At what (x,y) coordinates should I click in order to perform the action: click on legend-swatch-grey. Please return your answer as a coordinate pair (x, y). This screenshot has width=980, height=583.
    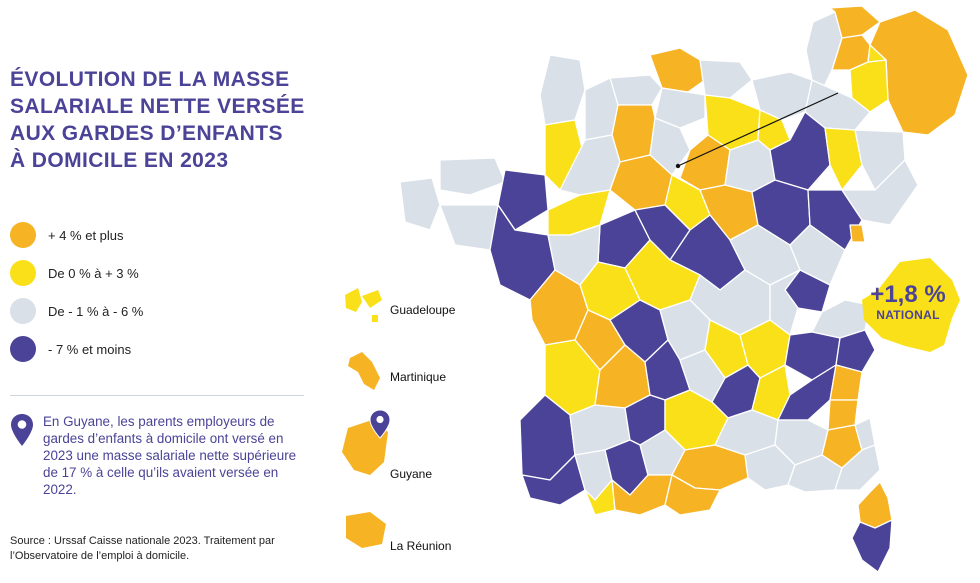
    Looking at the image, I should click on (23, 311).